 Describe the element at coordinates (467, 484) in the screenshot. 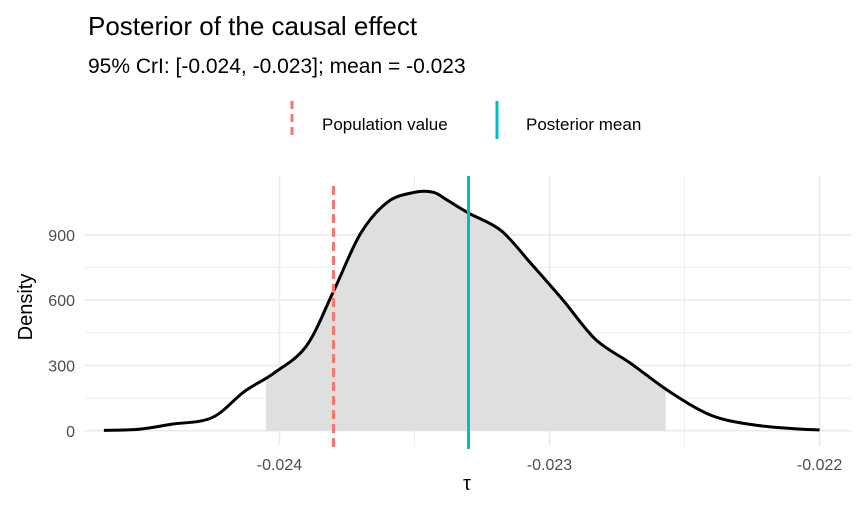

I see `x-axis-label: τ` at that location.